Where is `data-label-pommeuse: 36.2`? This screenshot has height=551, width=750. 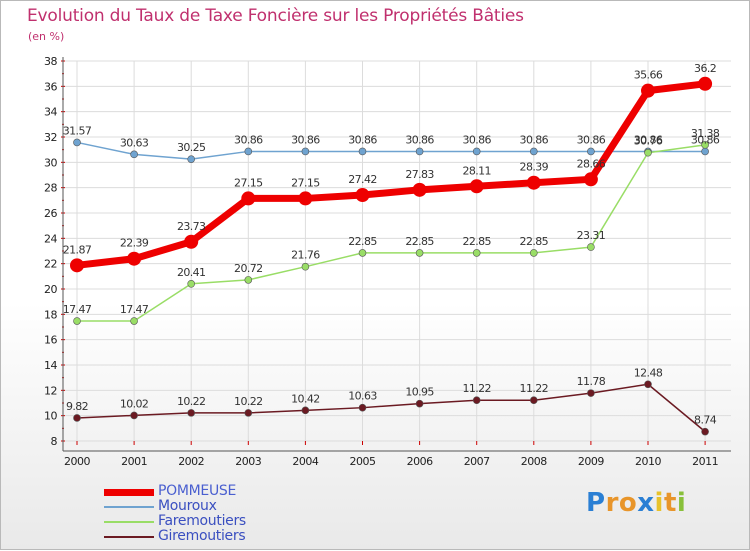 data-label-pommeuse: 36.2 is located at coordinates (705, 68).